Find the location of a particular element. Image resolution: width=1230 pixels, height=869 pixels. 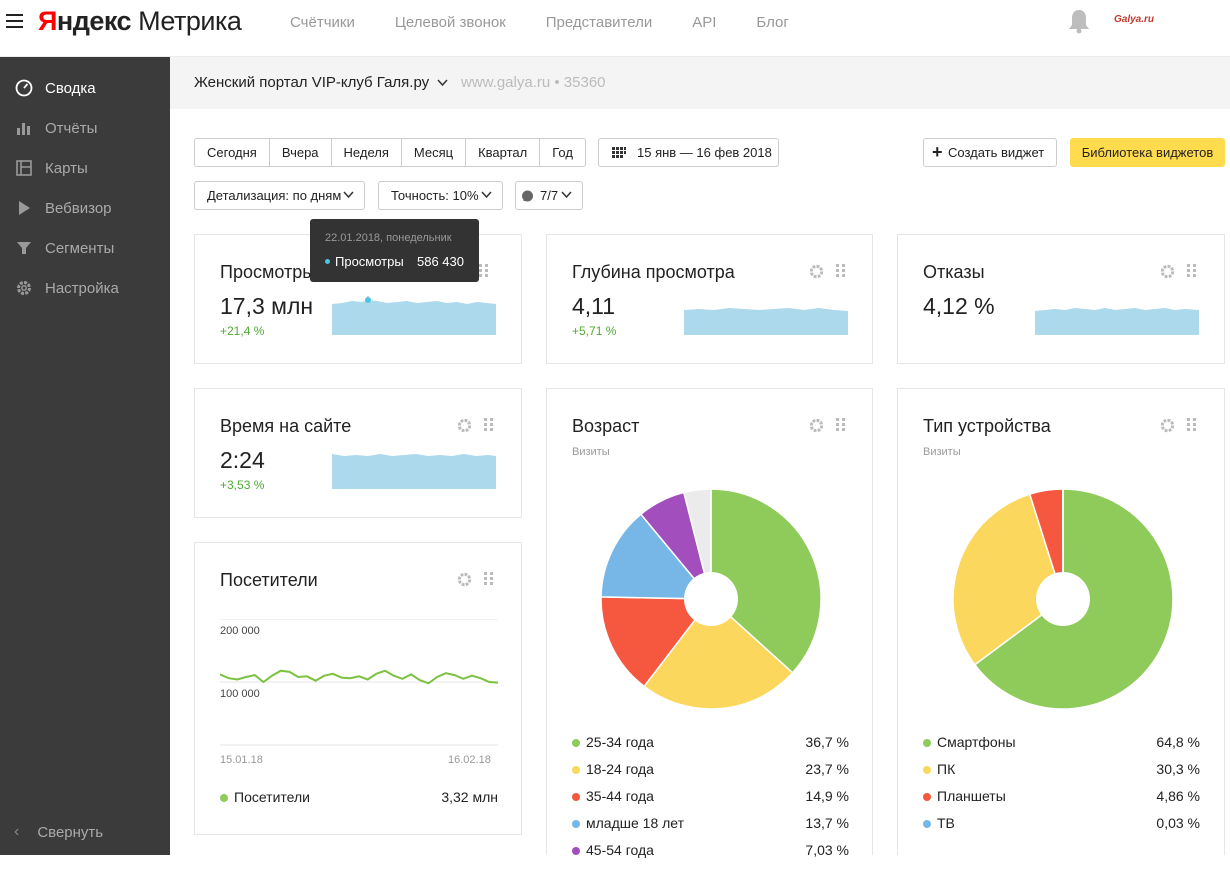

tooltip-date: 22.01.2018, понедельник is located at coordinates (388, 238).